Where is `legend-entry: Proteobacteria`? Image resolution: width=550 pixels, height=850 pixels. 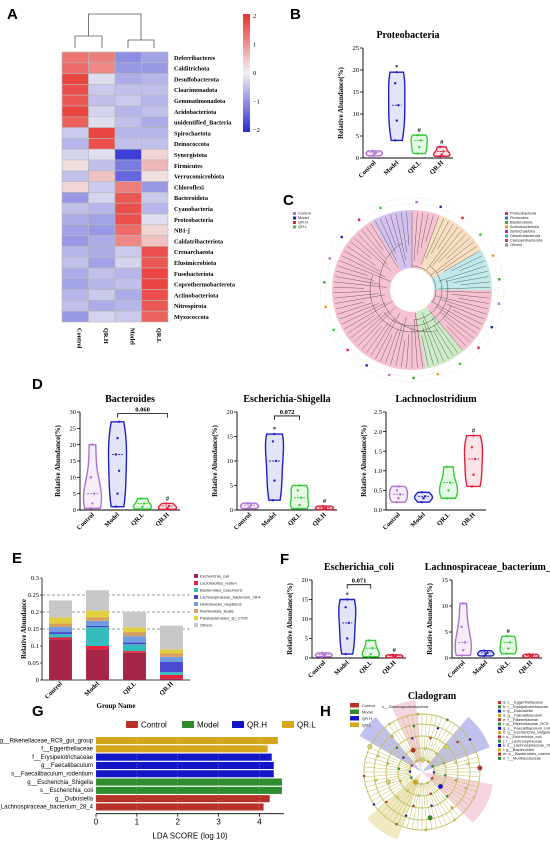 legend-entry: Proteobacteria is located at coordinates (523, 213).